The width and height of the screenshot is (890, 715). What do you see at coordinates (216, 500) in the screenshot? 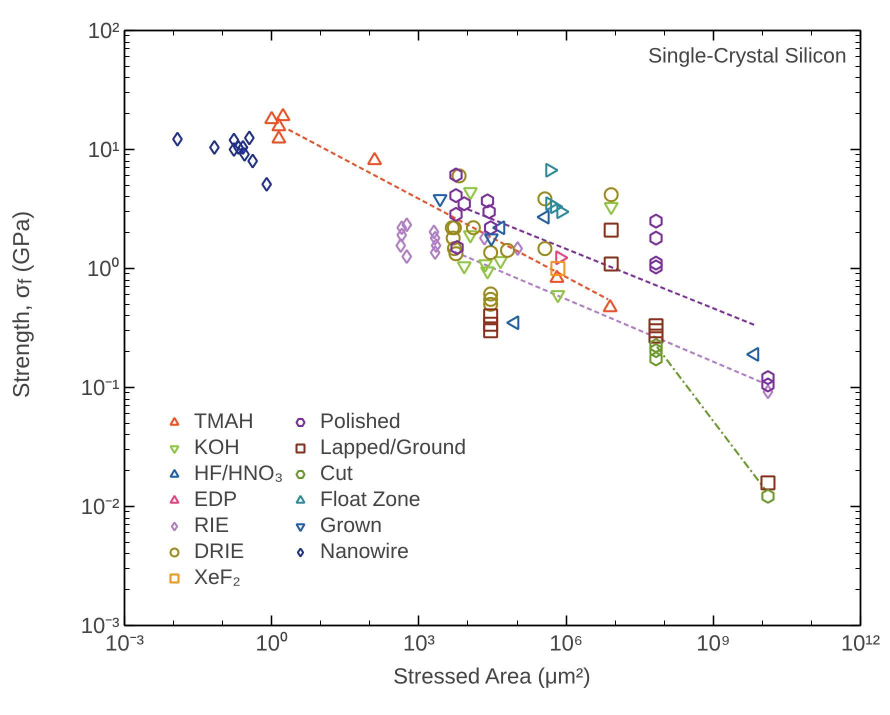
I see `legend-label: EDP` at bounding box center [216, 500].